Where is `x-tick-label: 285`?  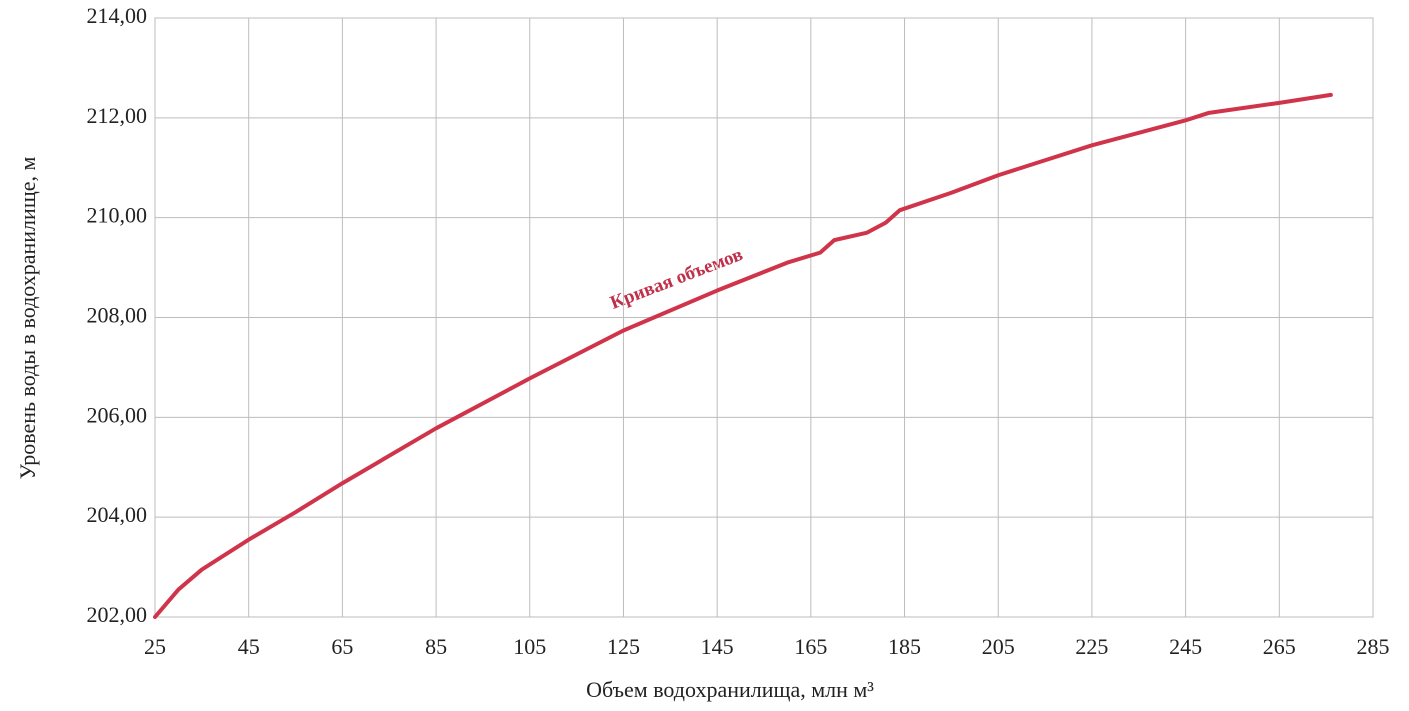 x-tick-label: 285 is located at coordinates (1373, 646).